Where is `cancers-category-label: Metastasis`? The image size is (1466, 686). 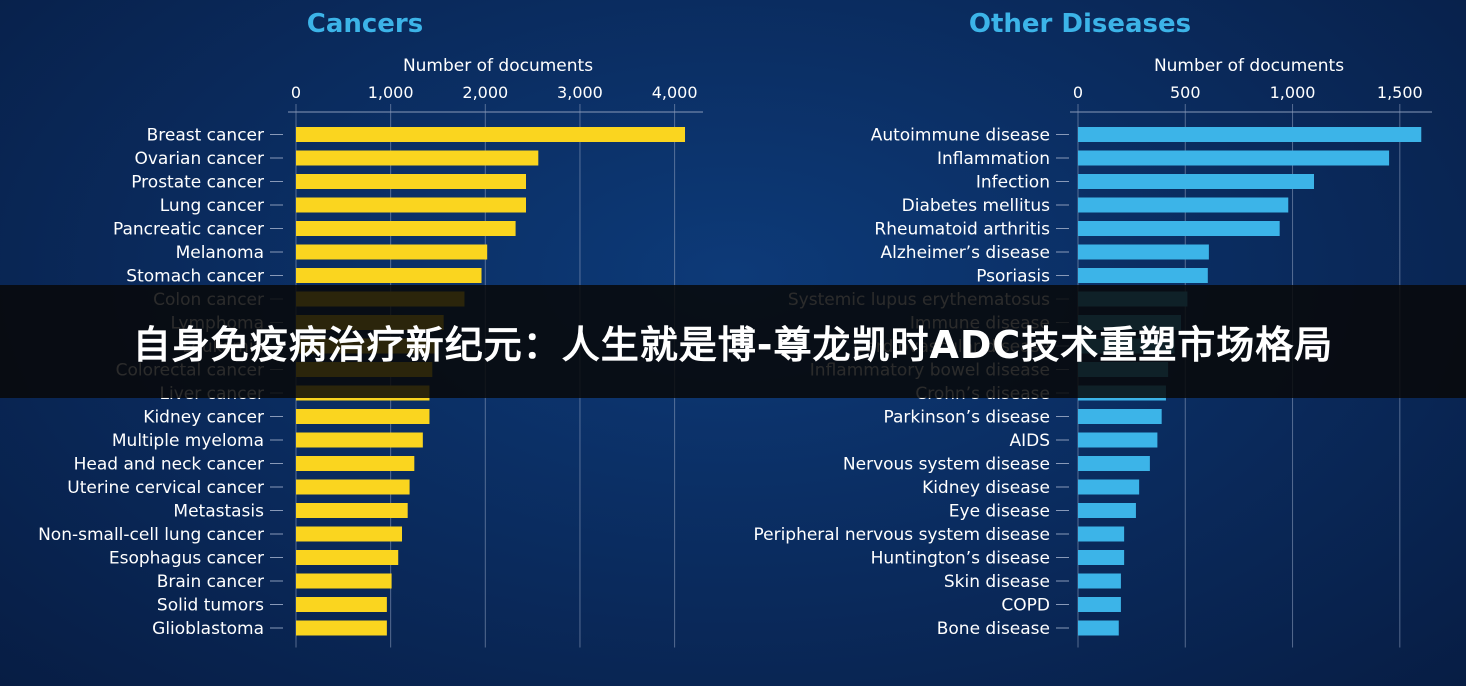
cancers-category-label: Metastasis is located at coordinates (218, 512).